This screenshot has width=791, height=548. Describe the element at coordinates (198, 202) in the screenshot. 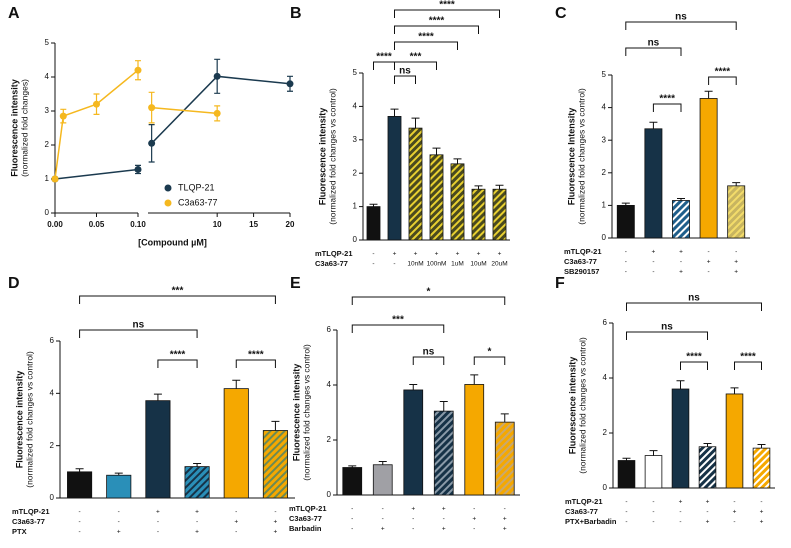

I see `legend-label: C3a63-77` at that location.